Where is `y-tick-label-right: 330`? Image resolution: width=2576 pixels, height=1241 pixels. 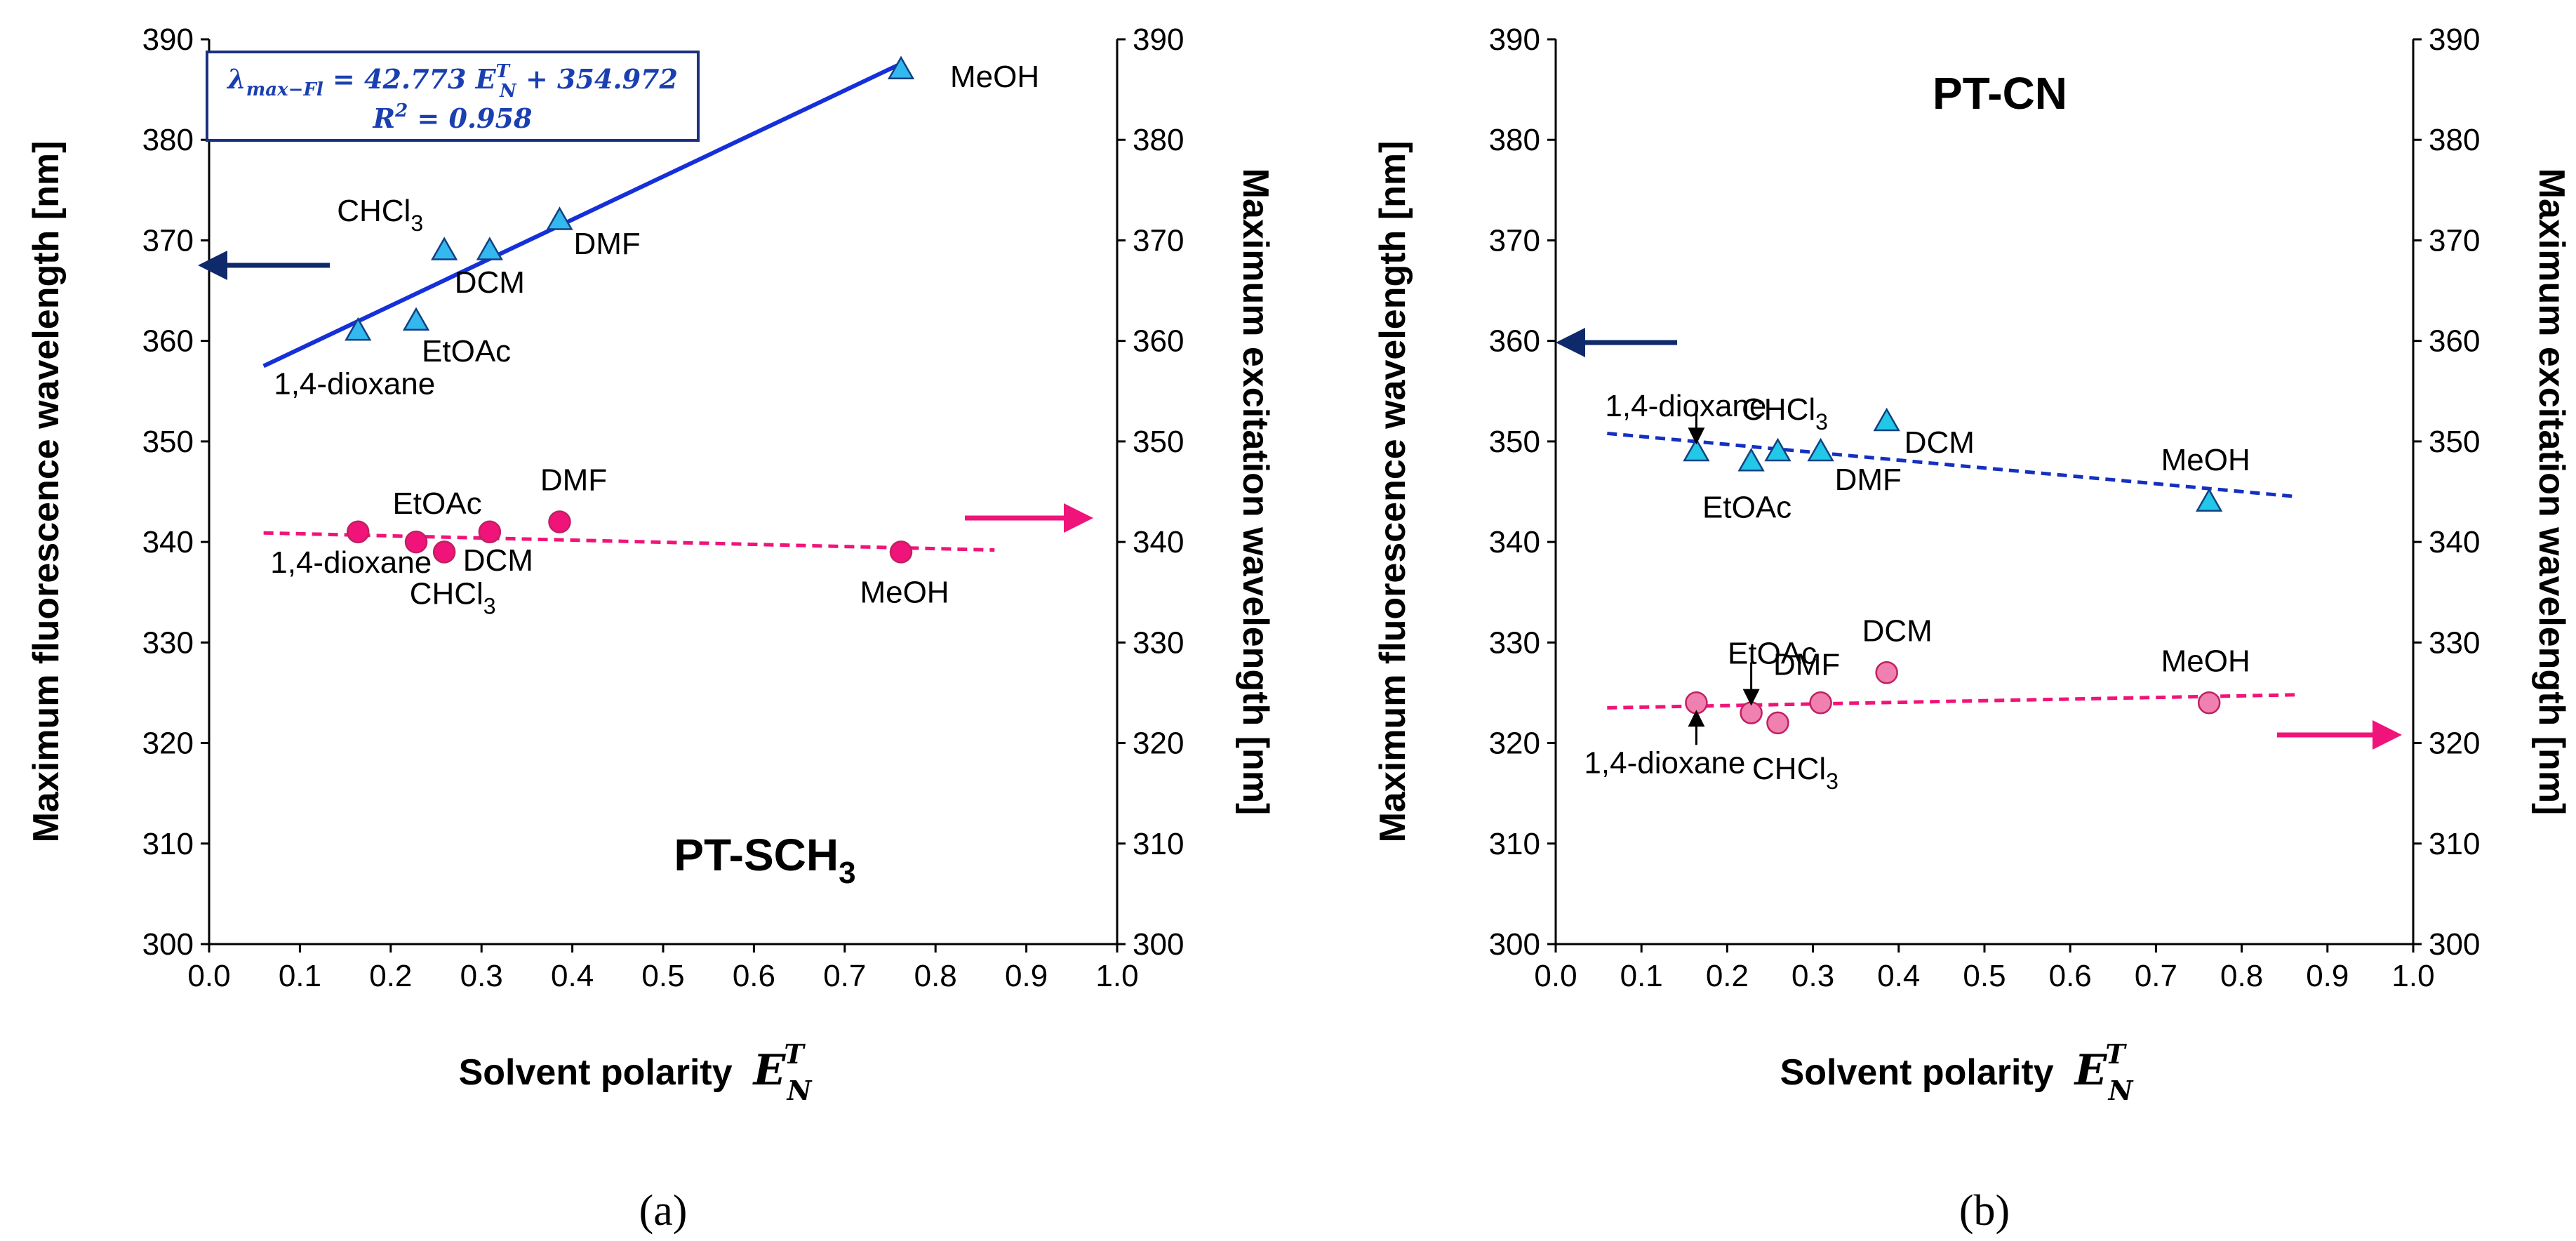
y-tick-label-right: 330 is located at coordinates (1159, 642).